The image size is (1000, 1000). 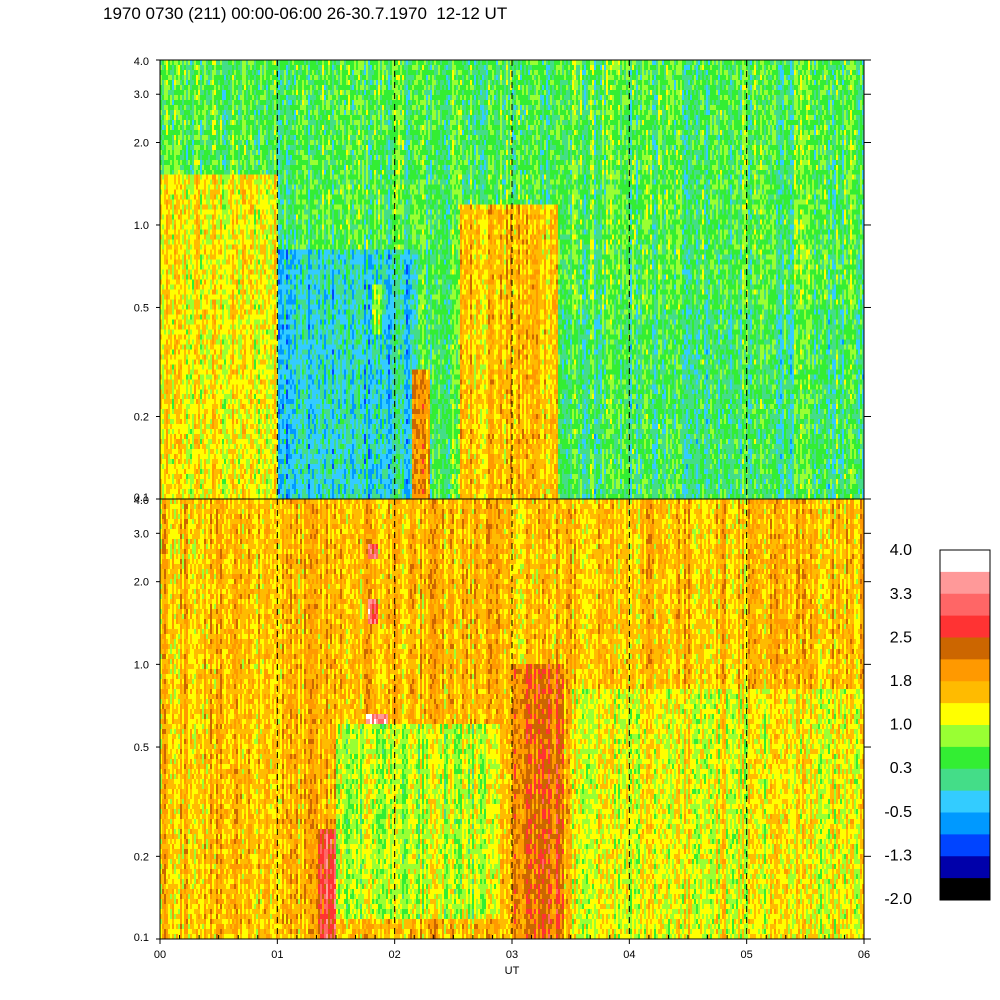 What do you see at coordinates (141, 938) in the screenshot?
I see `y-tick-label: 0.1` at bounding box center [141, 938].